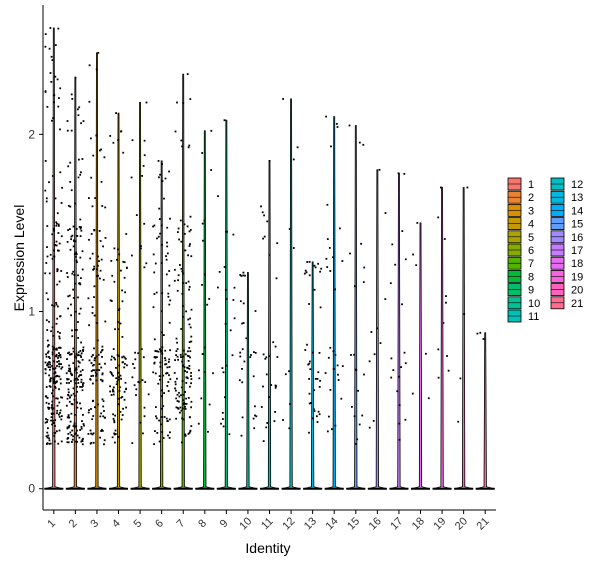 The image size is (600, 573). What do you see at coordinates (483, 523) in the screenshot?
I see `x-tick-label: 21` at bounding box center [483, 523].